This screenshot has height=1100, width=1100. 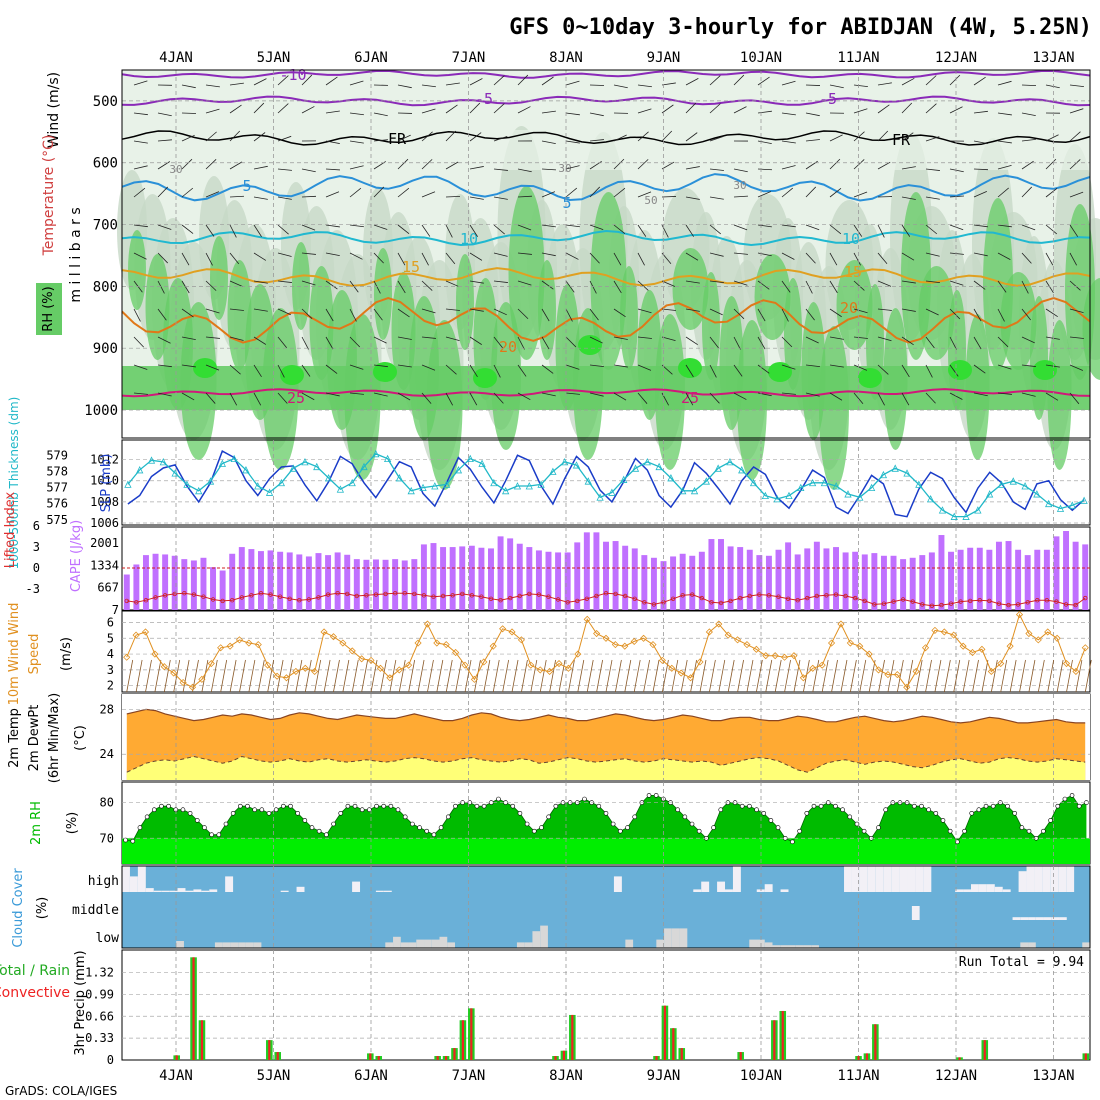 What do you see at coordinates (853, 272) in the screenshot?
I see `isotherm-label: 15` at bounding box center [853, 272].